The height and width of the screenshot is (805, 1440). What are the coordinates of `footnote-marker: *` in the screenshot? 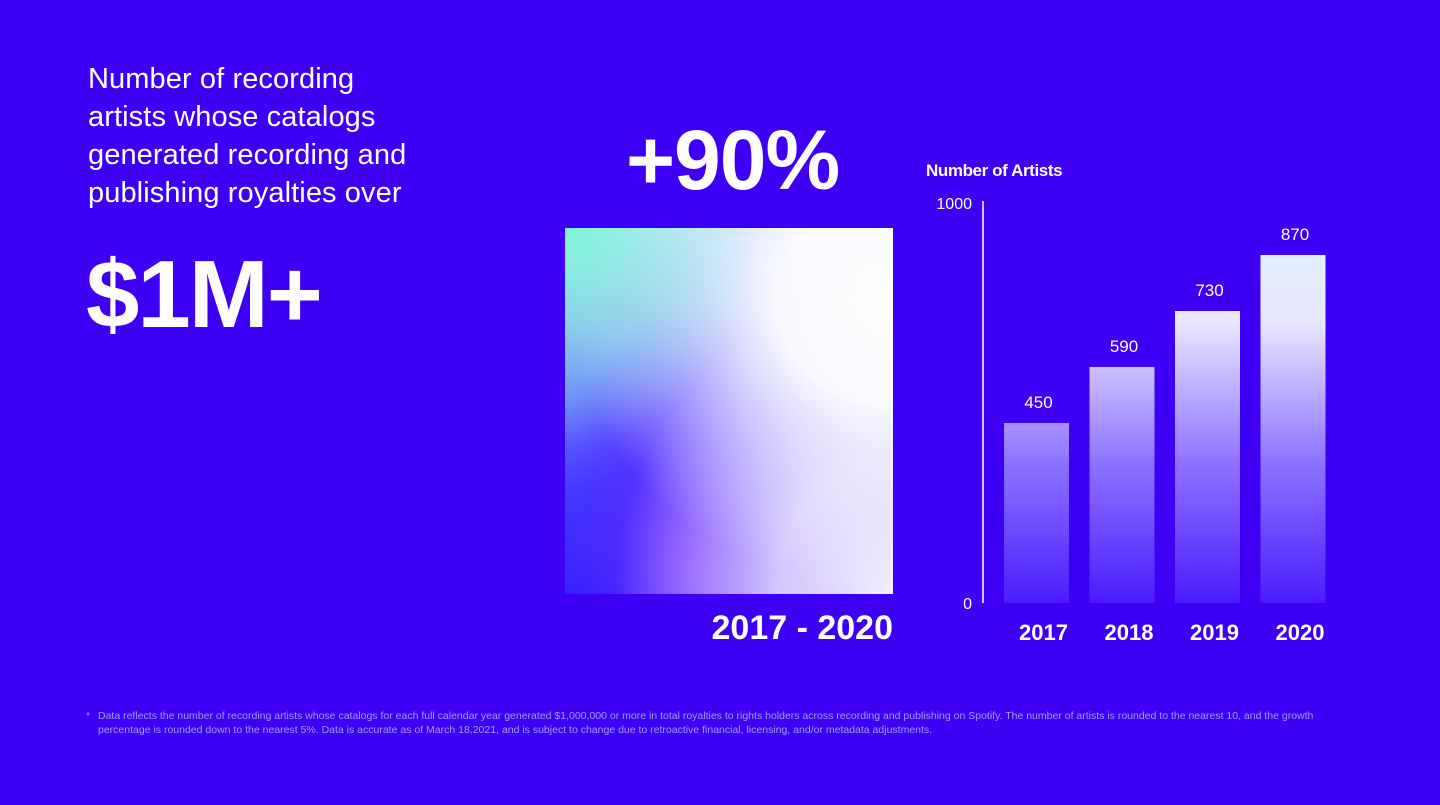 It's located at (88, 716).